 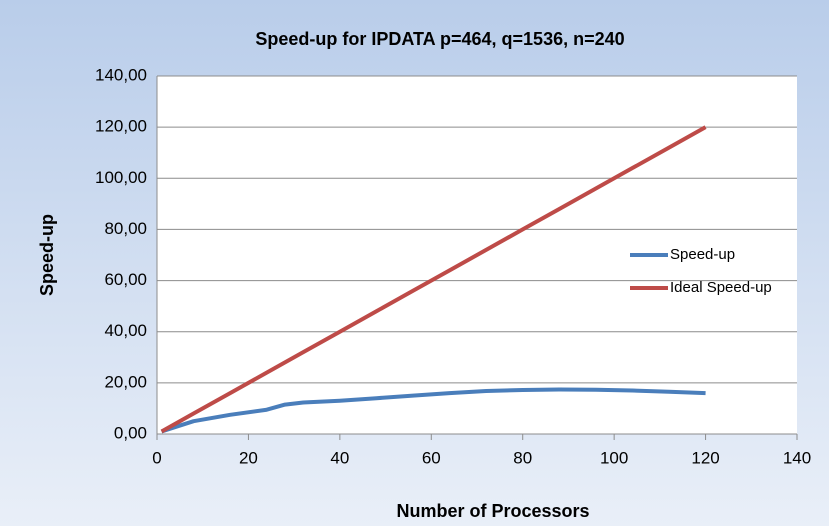 What do you see at coordinates (797, 457) in the screenshot?
I see `x-tick-label: 140` at bounding box center [797, 457].